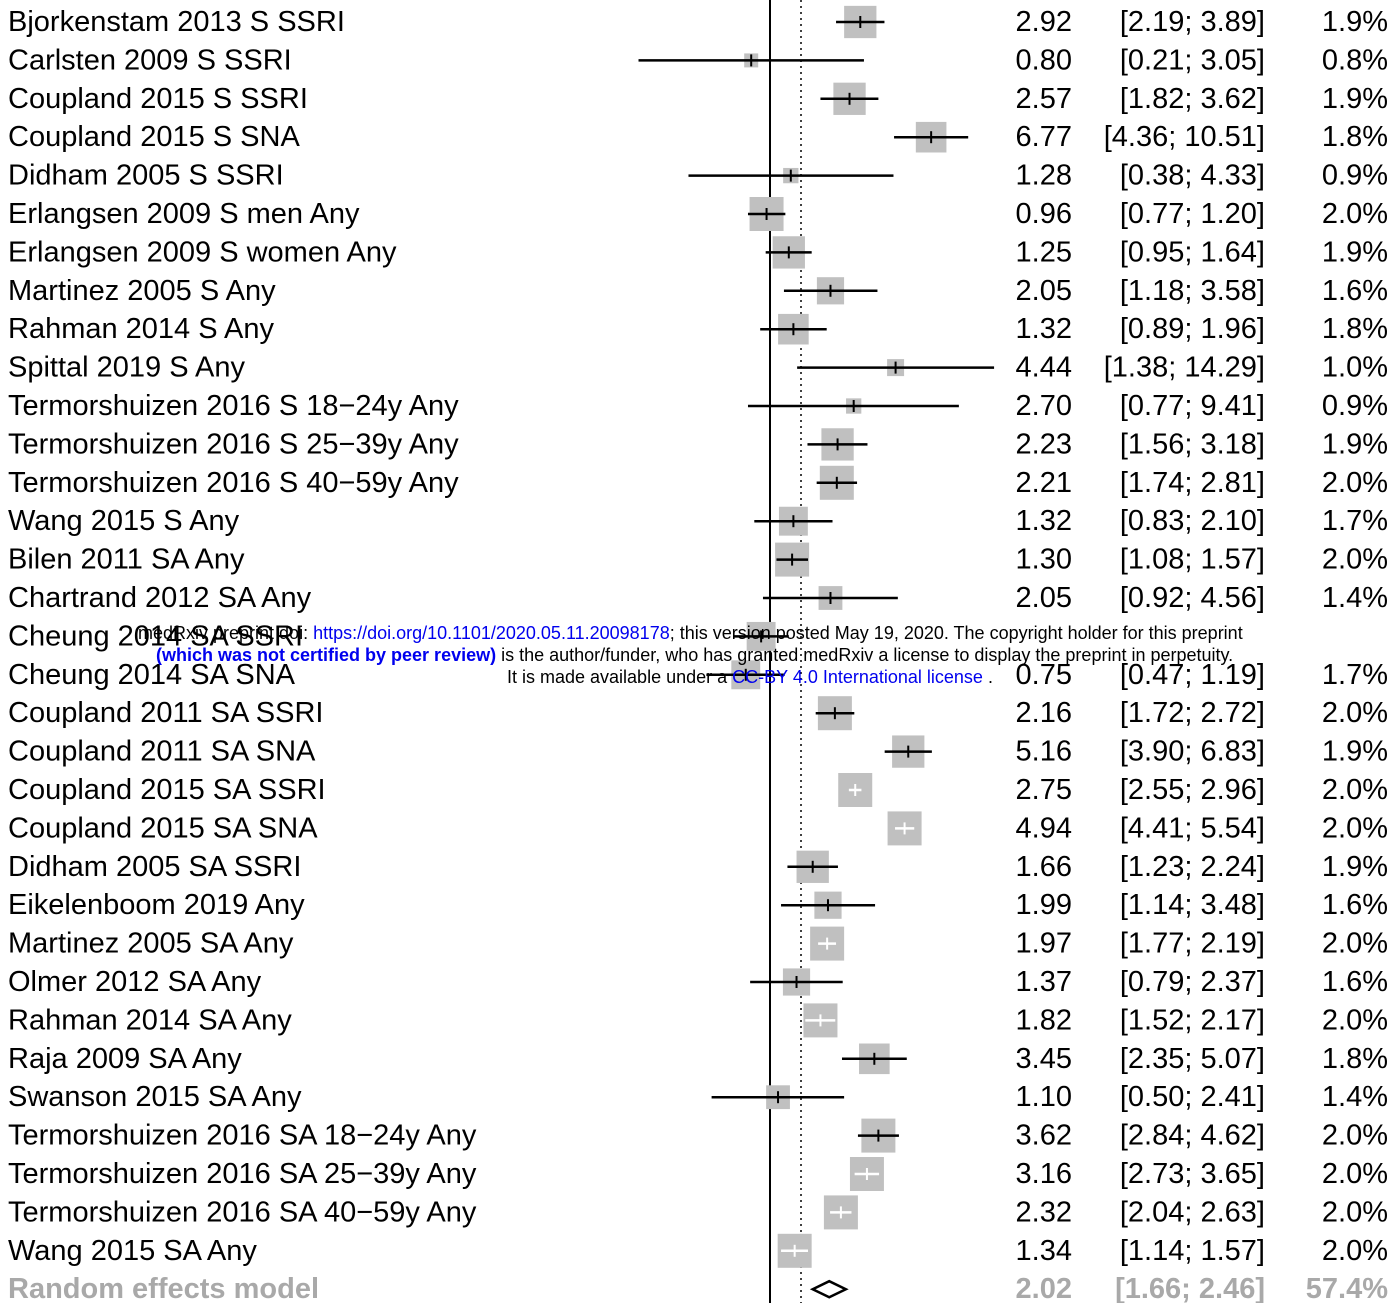 The image size is (1397, 1303). Describe the element at coordinates (163, 828) in the screenshot. I see `study-label: Coupland 2015 SA SNA` at that location.